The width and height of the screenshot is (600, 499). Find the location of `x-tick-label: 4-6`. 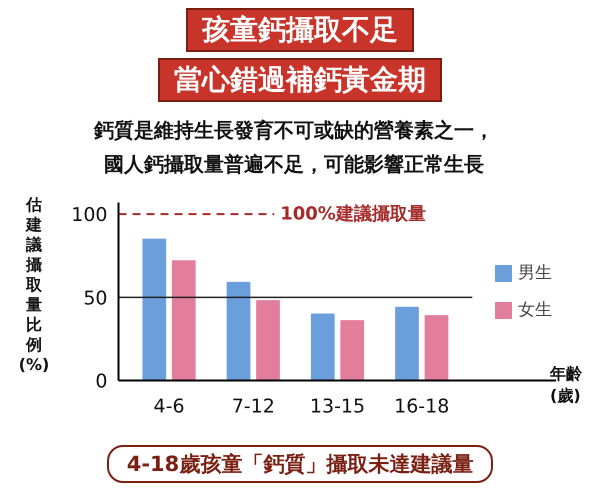

x-tick-label: 4-6 is located at coordinates (169, 407).